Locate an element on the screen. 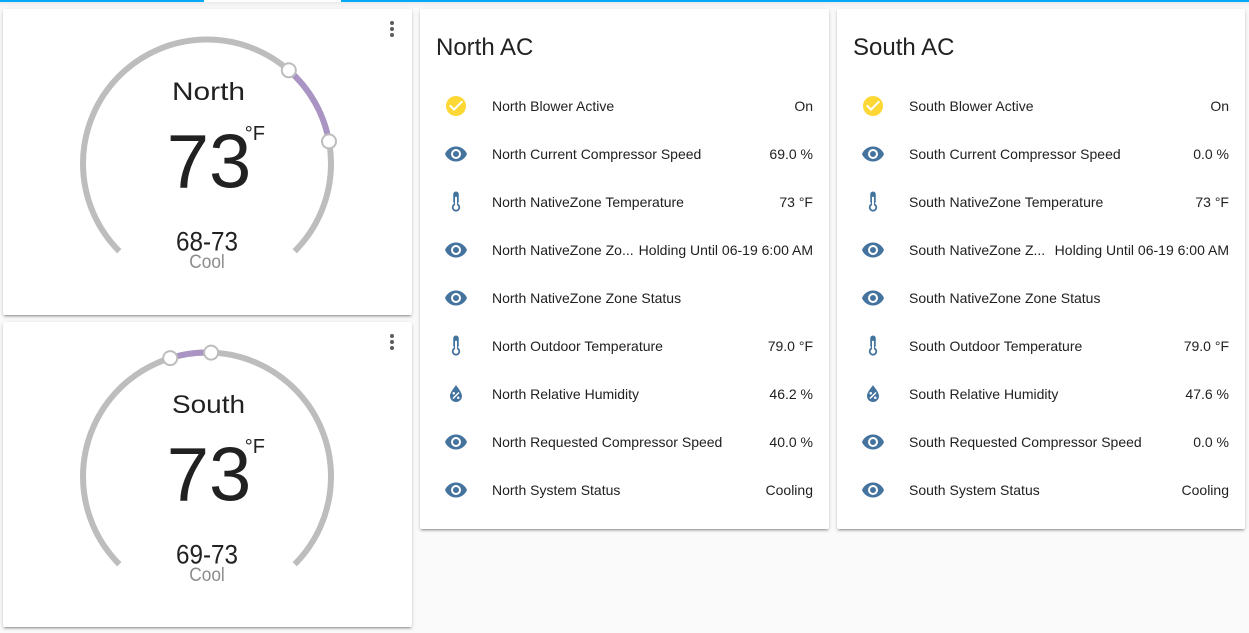 The image size is (1249, 633). svg-text: North is located at coordinates (208, 92).